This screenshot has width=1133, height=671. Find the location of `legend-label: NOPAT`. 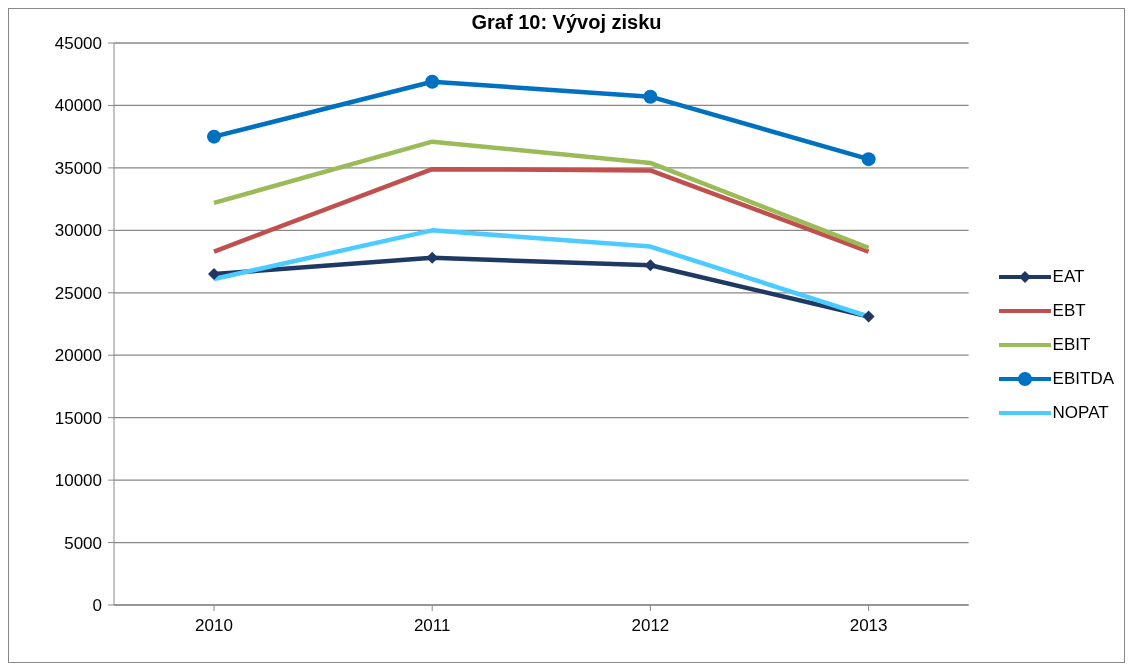

legend-label: NOPAT is located at coordinates (1080, 413).